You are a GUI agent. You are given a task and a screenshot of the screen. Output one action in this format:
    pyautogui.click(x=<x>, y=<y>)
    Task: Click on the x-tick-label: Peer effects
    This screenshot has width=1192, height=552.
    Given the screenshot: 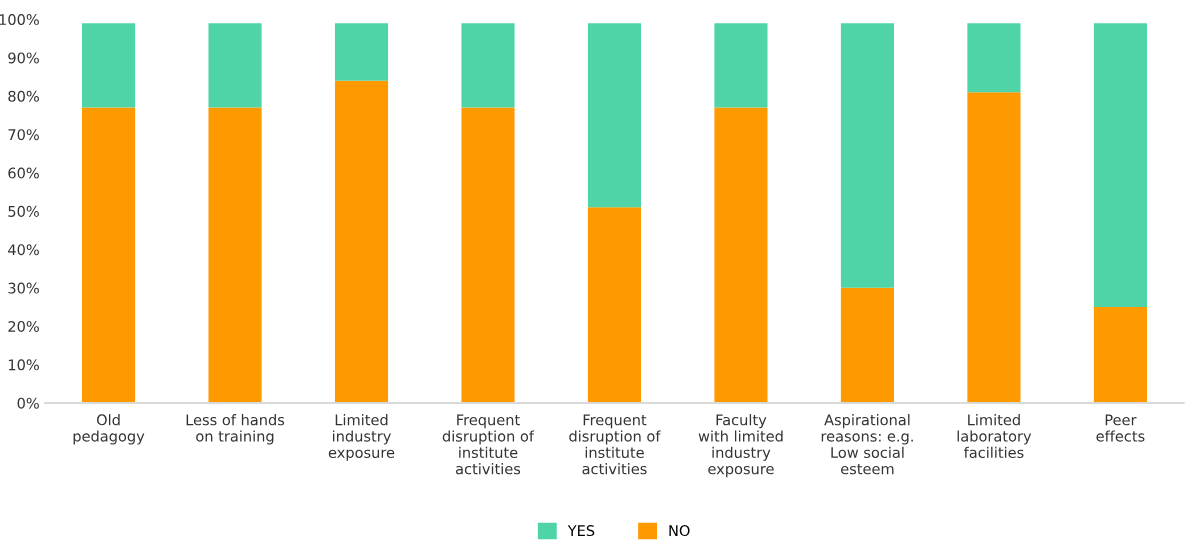 What is the action you would take?
    pyautogui.click(x=1120, y=428)
    